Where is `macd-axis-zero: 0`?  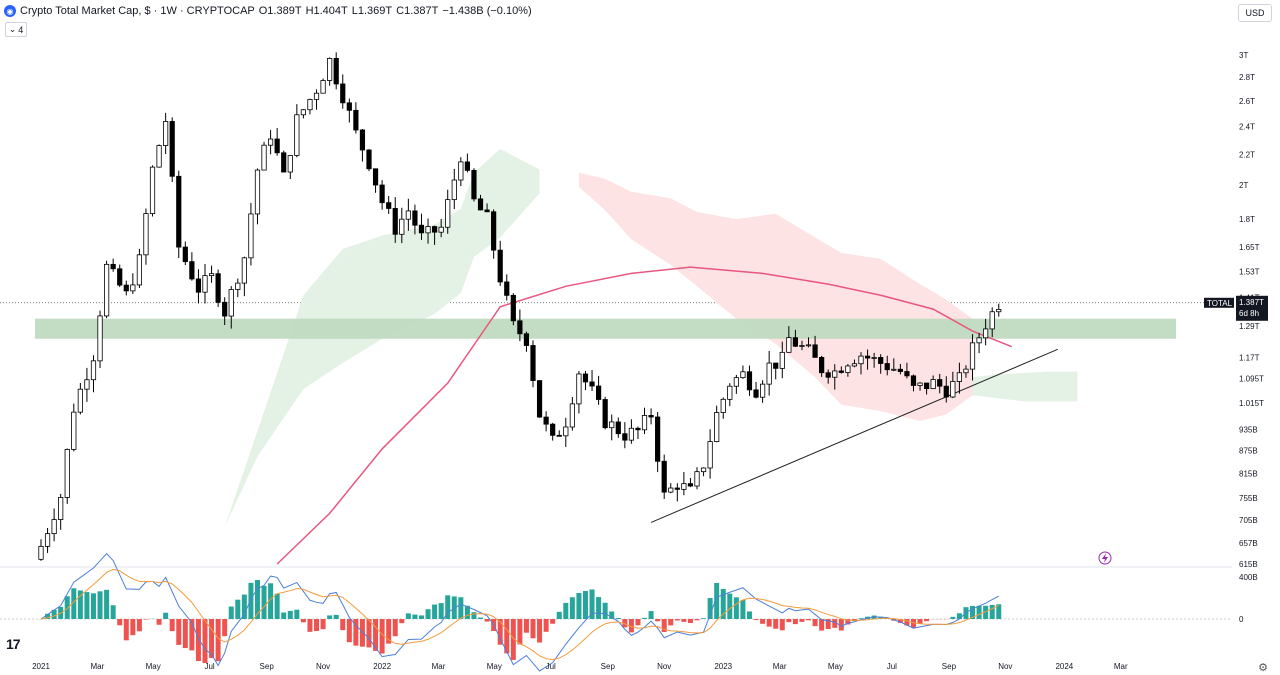 macd-axis-zero: 0 is located at coordinates (1241, 619).